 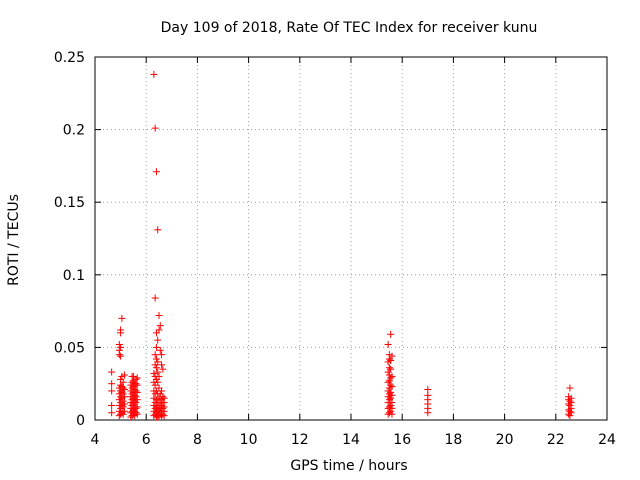 I want to click on y-axis-label: ROTI / TECUs, so click(x=14, y=240).